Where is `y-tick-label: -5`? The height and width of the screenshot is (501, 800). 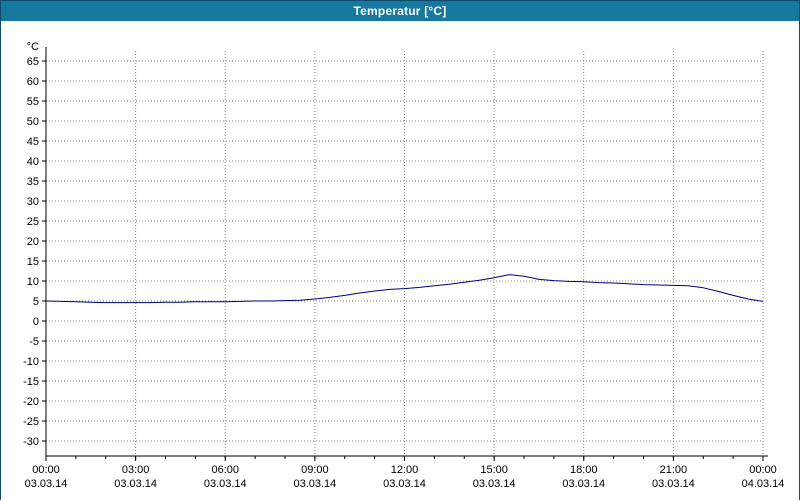 y-tick-label: -5 is located at coordinates (34, 342).